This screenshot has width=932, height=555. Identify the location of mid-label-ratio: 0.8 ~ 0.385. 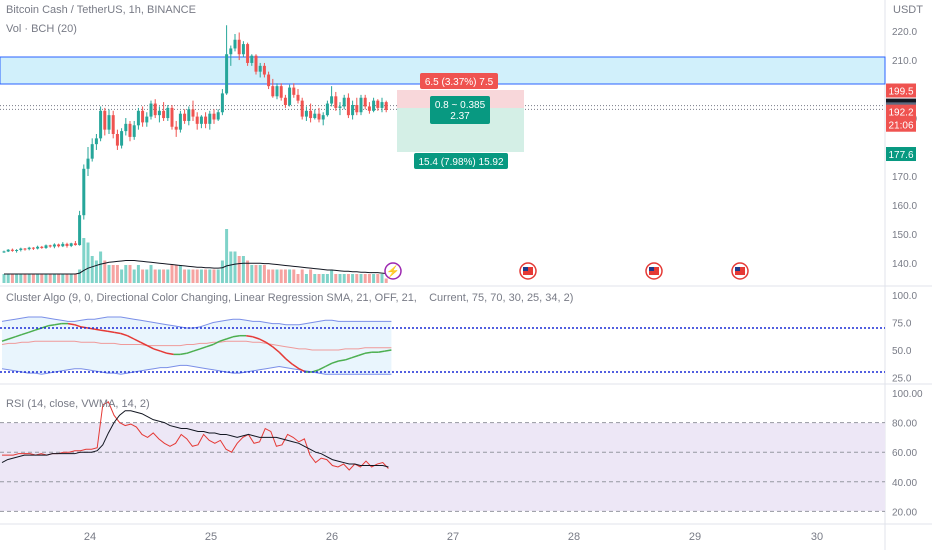
(460, 105).